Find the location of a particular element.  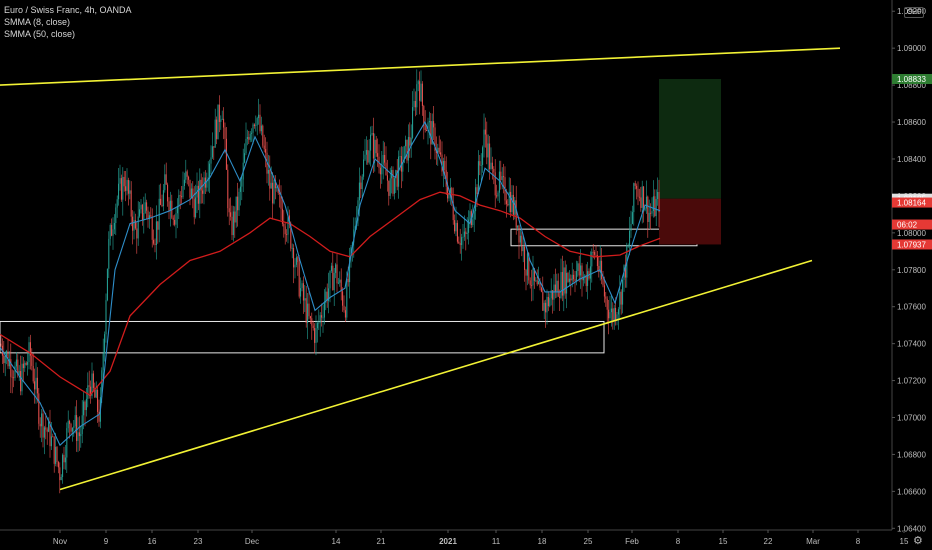

long-position-tool is located at coordinates (690, 162).